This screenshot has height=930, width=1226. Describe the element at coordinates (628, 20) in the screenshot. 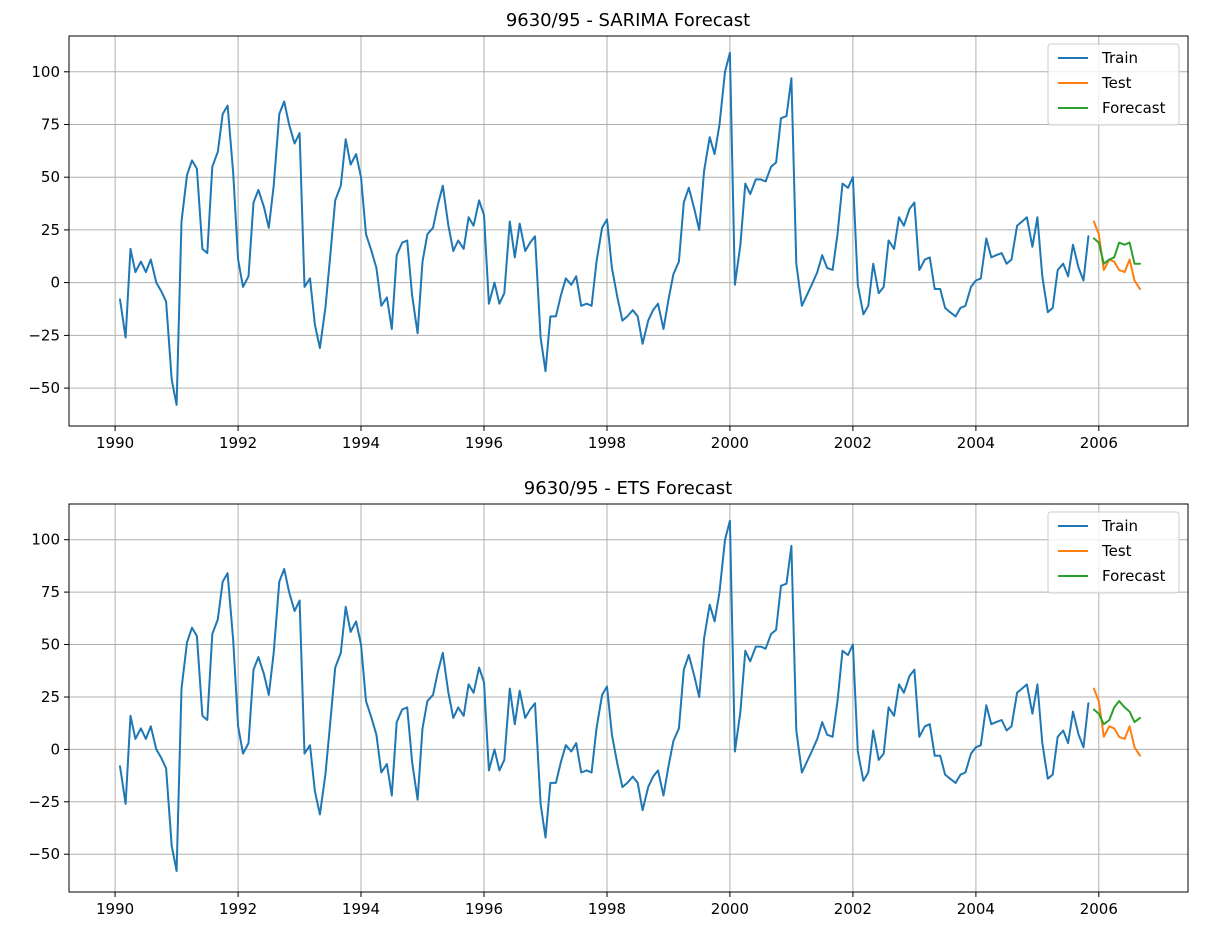

I see `chart-title: 9630/95 - SARIMA Forecast` at that location.